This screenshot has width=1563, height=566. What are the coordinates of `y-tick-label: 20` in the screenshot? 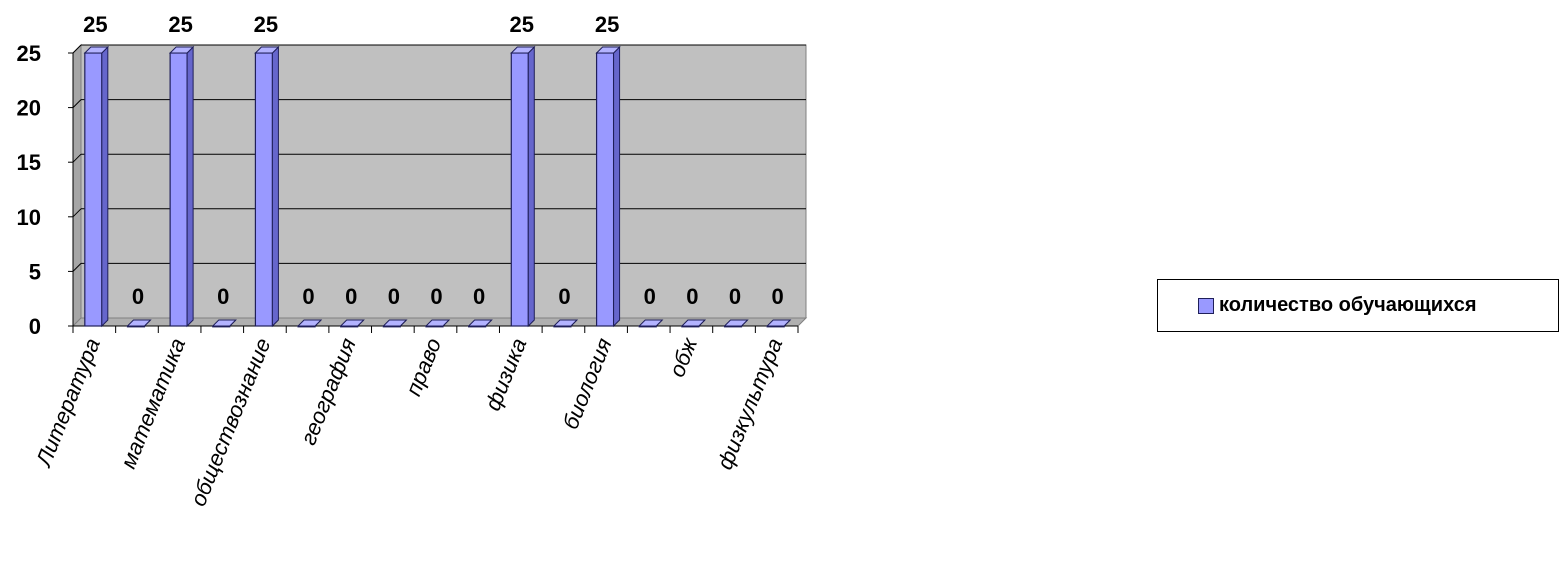 It's located at (29, 108).